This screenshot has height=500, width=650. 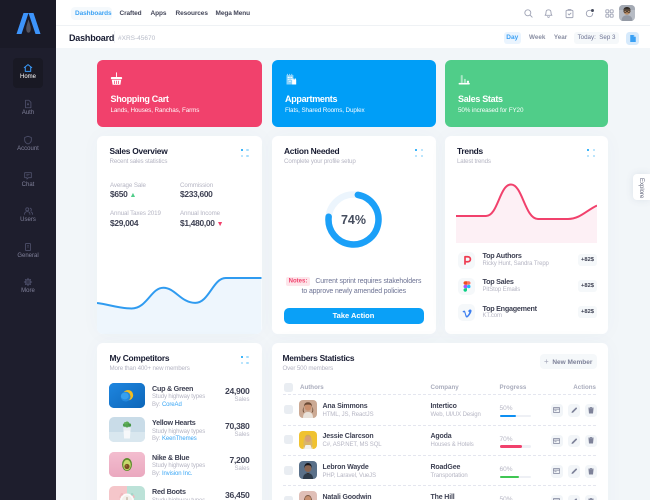 I want to click on svg-text: 74%, so click(x=353, y=220).